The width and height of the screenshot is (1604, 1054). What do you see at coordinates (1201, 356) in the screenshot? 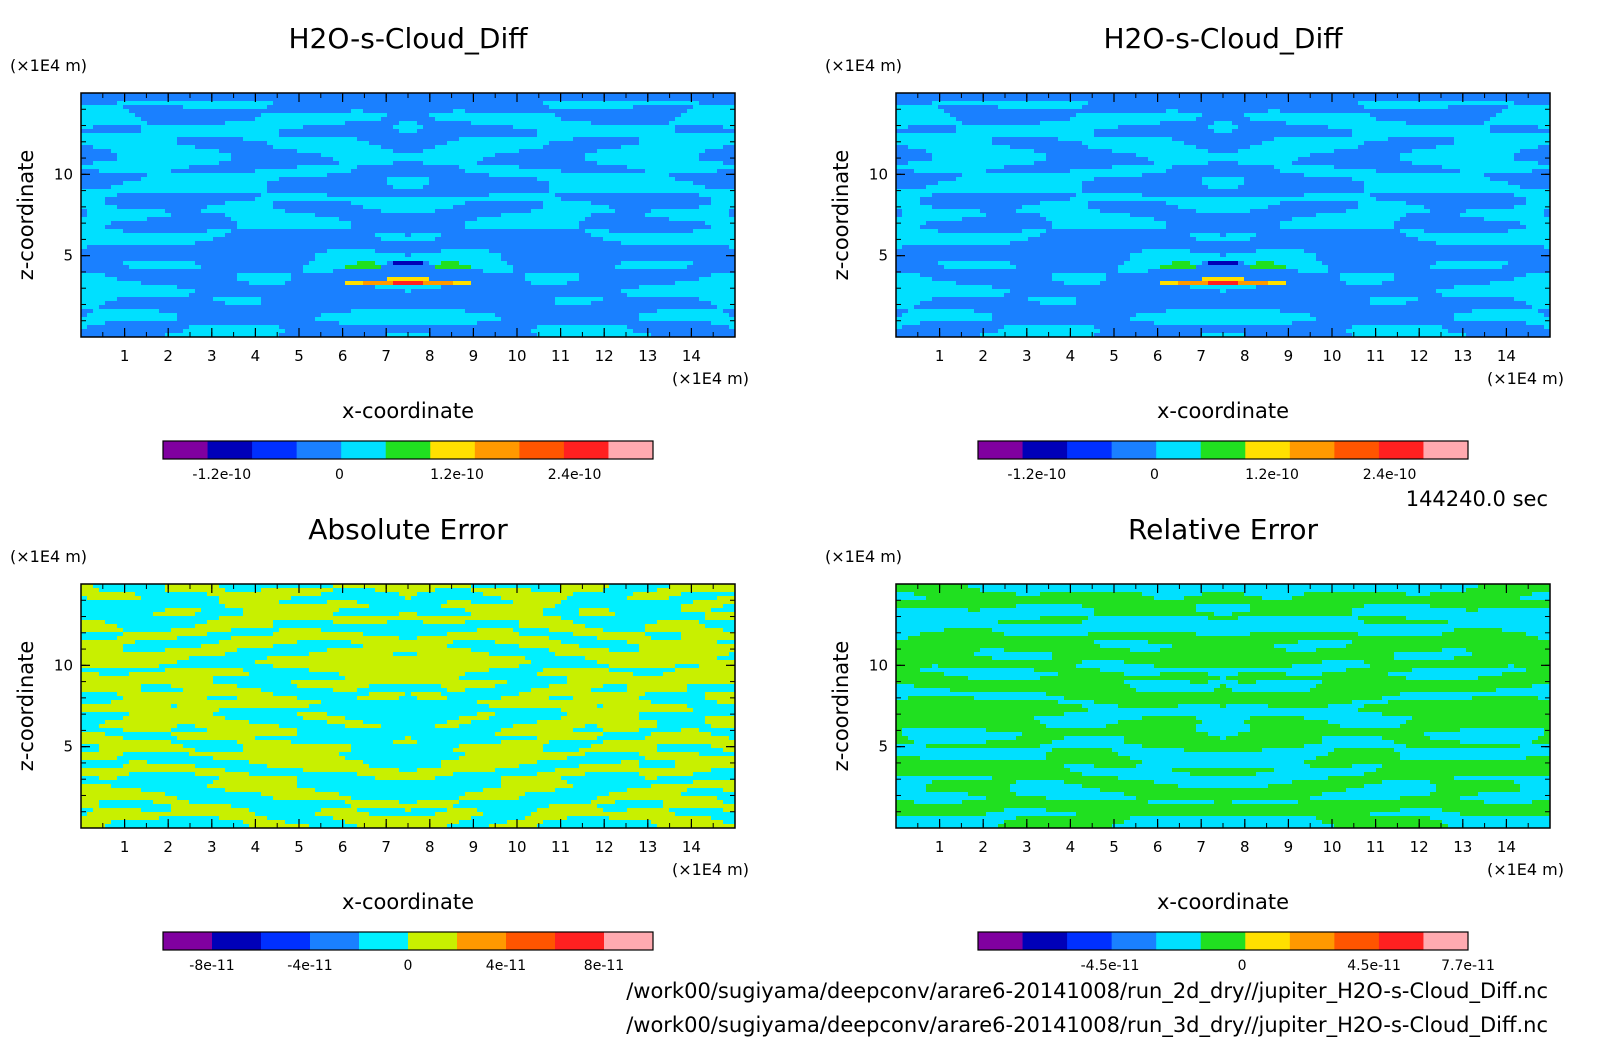
I see `x-tick-label: 7` at bounding box center [1201, 356].